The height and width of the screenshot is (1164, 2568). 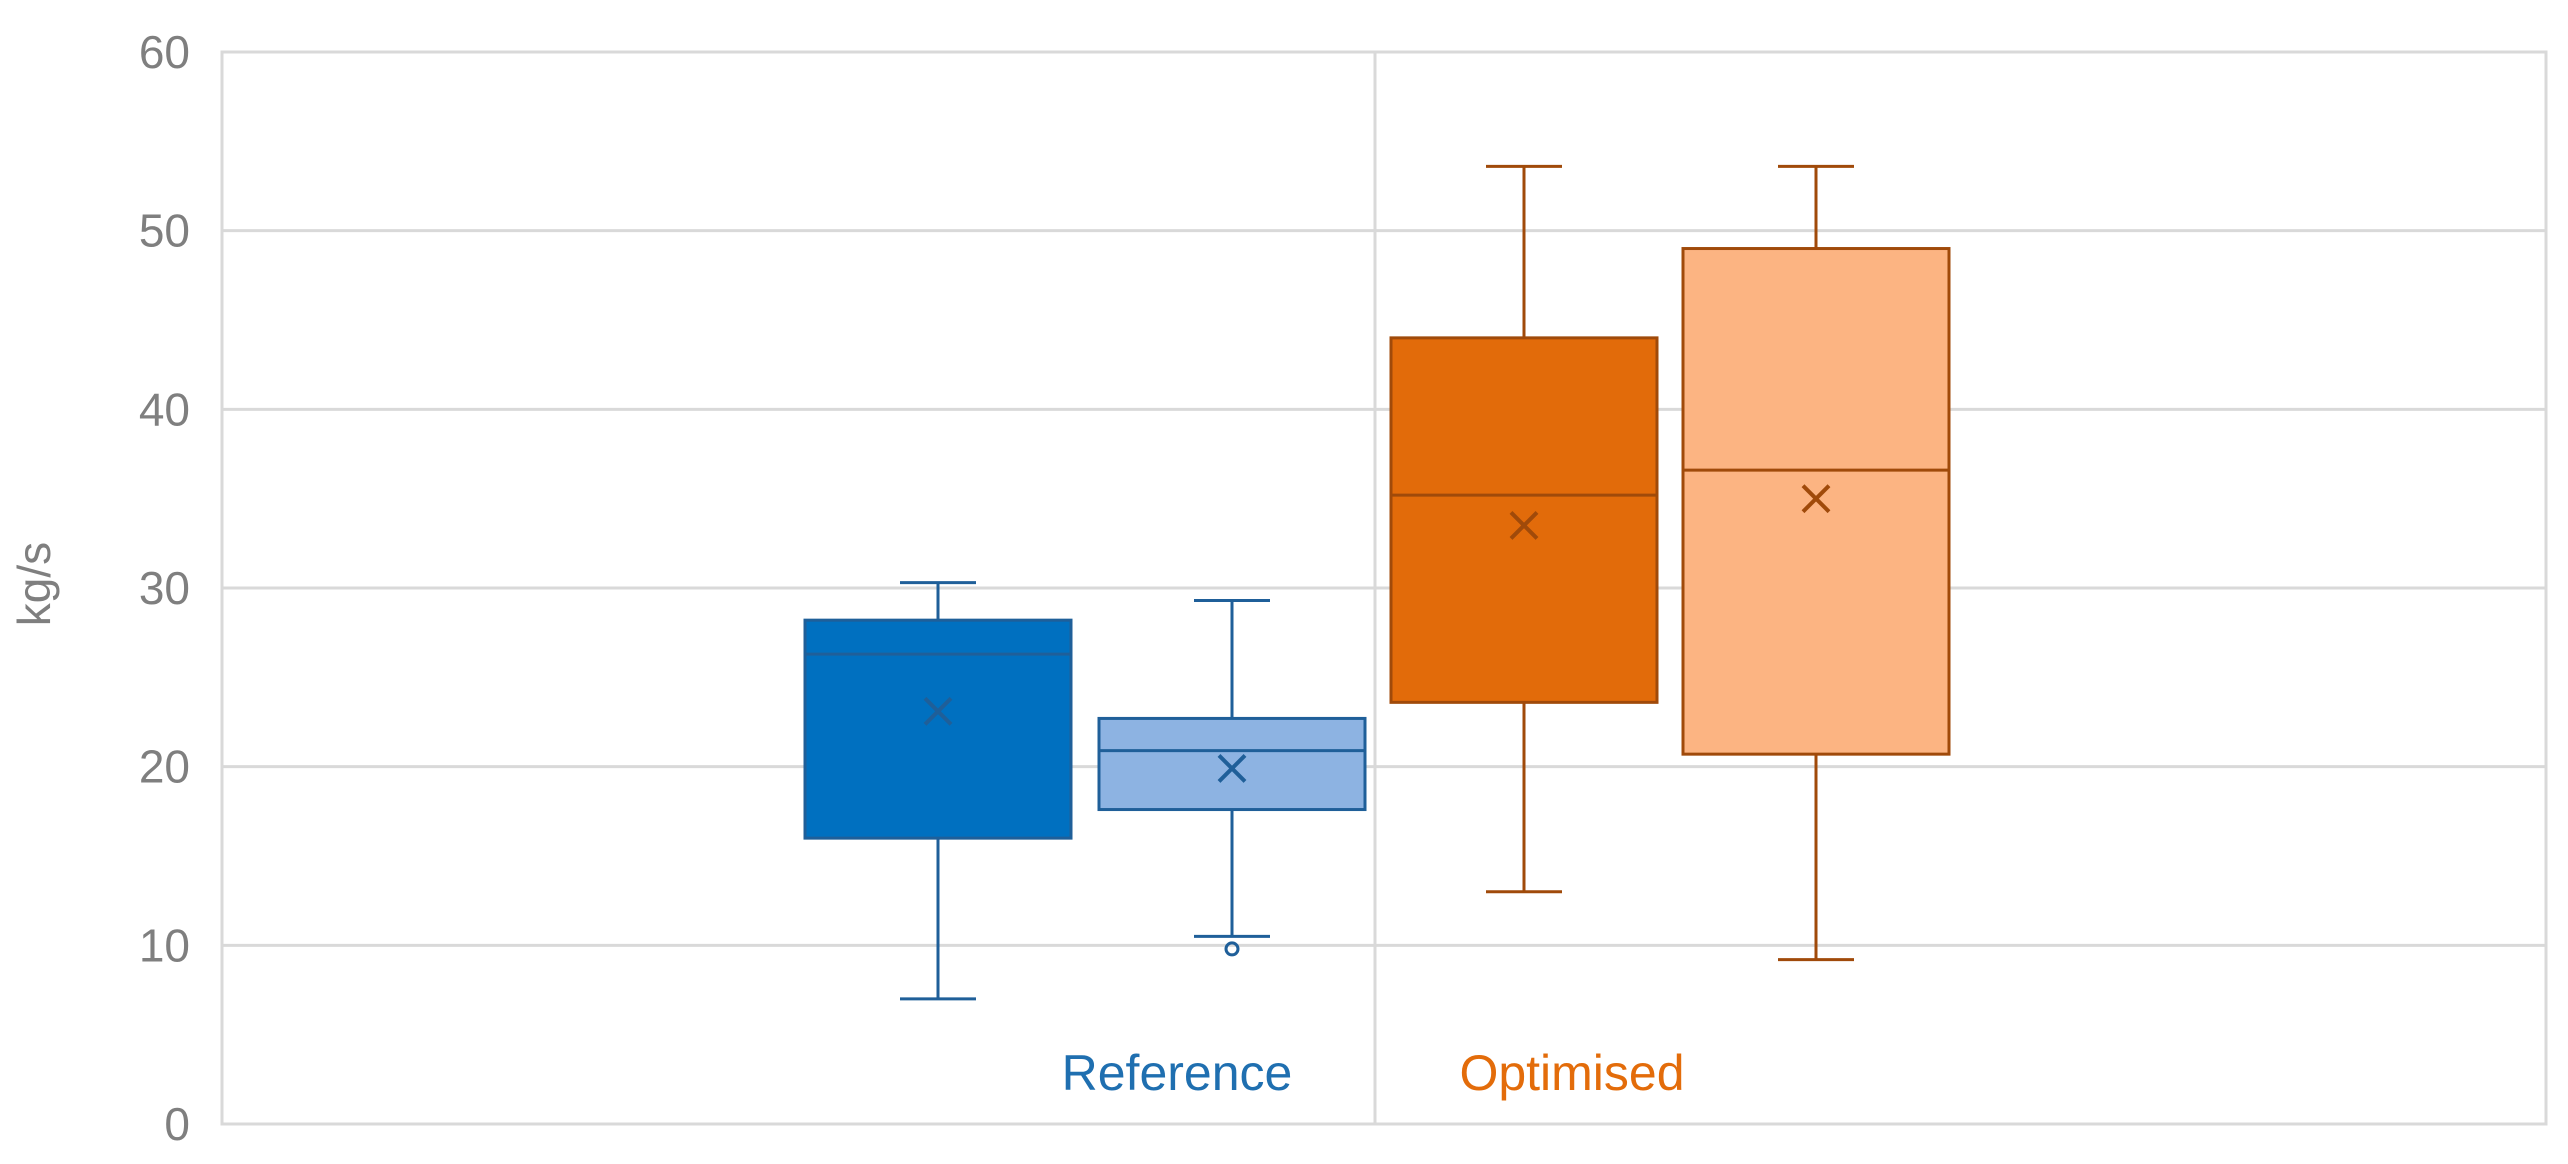 What do you see at coordinates (164, 231) in the screenshot?
I see `y-tick-label: 50` at bounding box center [164, 231].